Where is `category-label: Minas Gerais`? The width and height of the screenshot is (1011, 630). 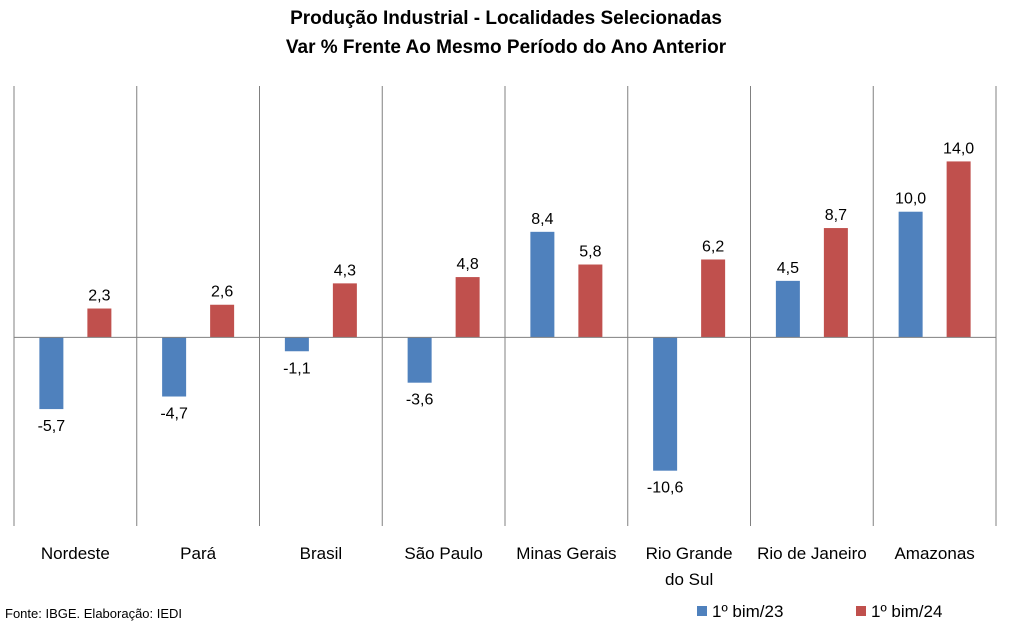 category-label: Minas Gerais is located at coordinates (566, 553).